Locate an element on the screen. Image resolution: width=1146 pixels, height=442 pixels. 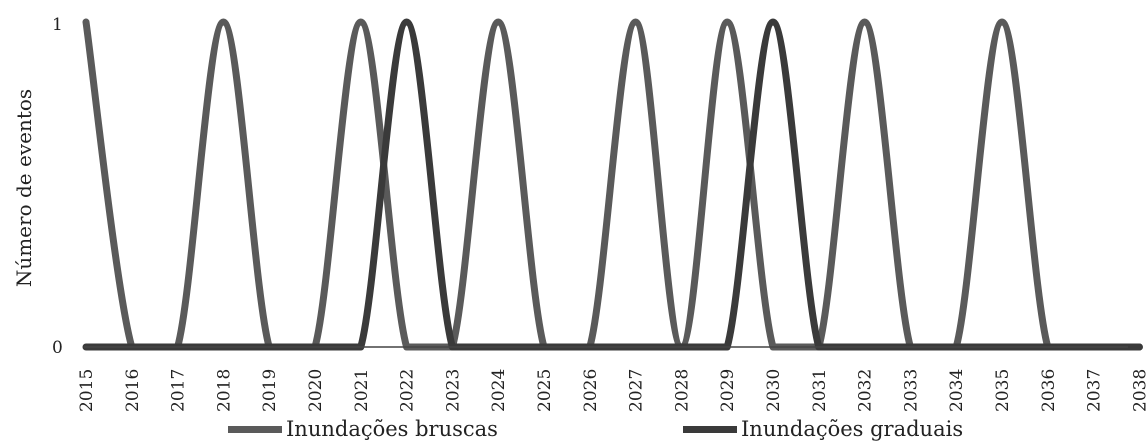
legend-item-bruscas: Inundações bruscas is located at coordinates (363, 429).